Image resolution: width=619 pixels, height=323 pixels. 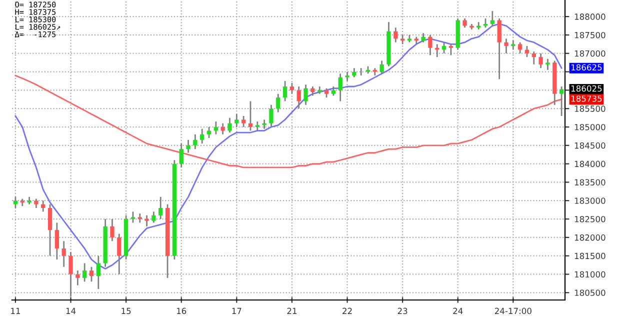 What do you see at coordinates (590, 109) in the screenshot?
I see `y-tick-label: 185500` at bounding box center [590, 109].